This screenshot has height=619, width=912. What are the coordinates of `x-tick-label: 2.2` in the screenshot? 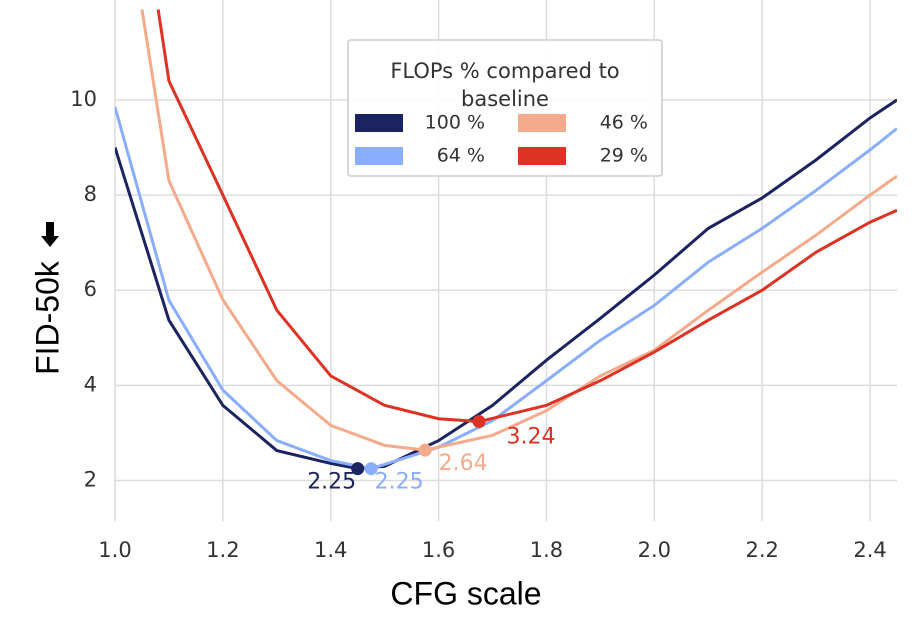 It's located at (761, 550).